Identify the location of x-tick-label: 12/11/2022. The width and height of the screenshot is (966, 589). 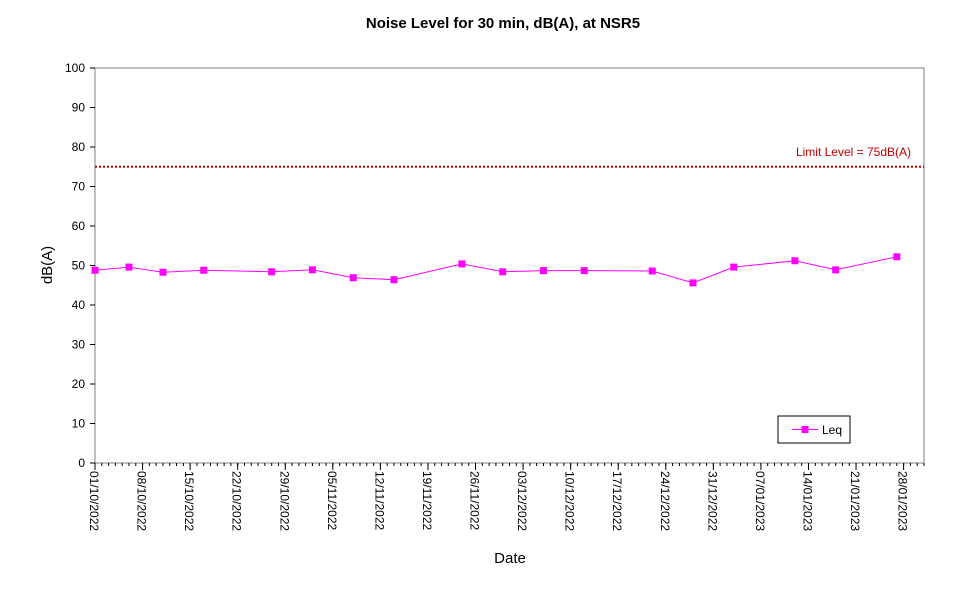
(379, 500).